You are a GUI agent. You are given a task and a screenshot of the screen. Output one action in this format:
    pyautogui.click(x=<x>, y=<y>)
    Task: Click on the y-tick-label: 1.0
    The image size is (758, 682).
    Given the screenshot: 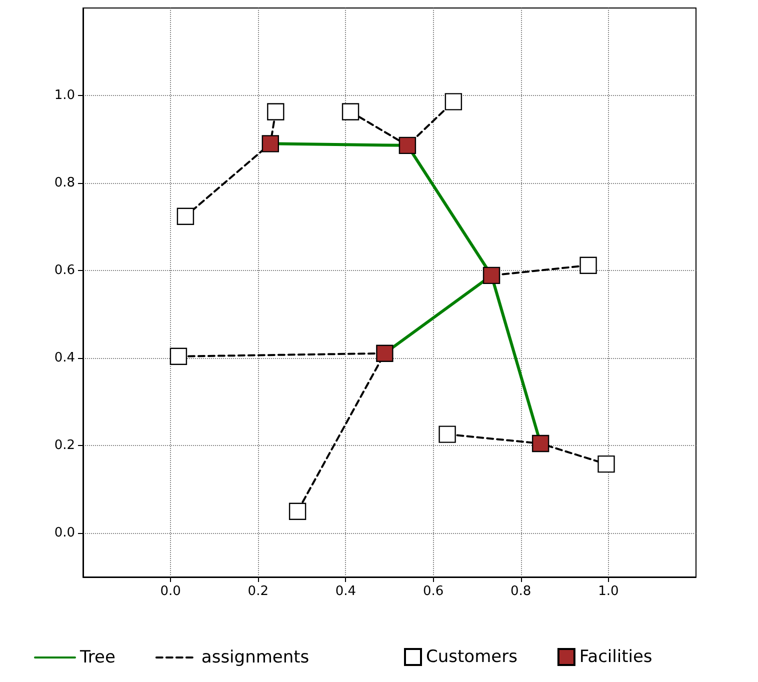 What is the action you would take?
    pyautogui.click(x=64, y=96)
    